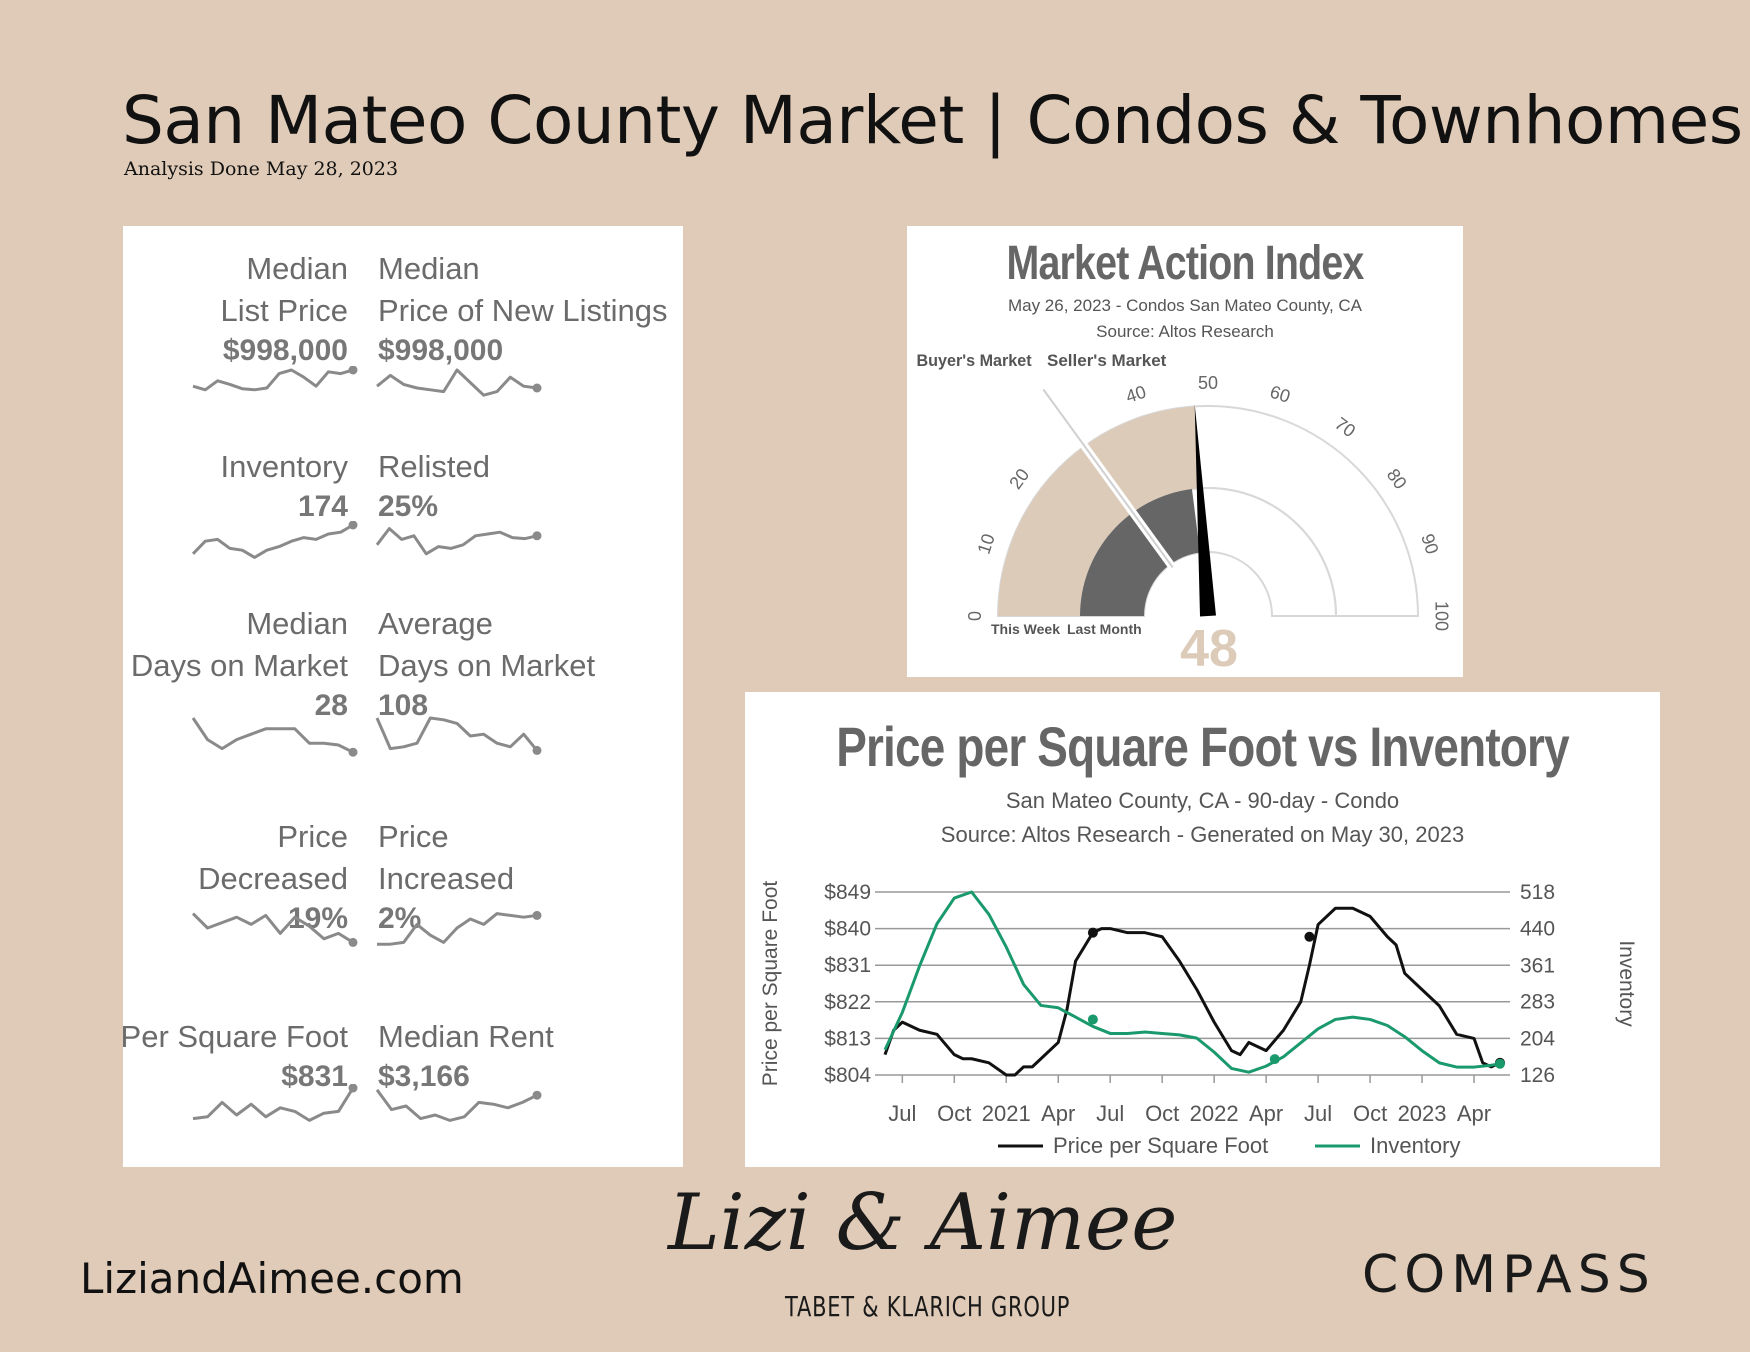  Describe the element at coordinates (1135, 394) in the screenshot. I see `gauge-tick-label: 40` at that location.